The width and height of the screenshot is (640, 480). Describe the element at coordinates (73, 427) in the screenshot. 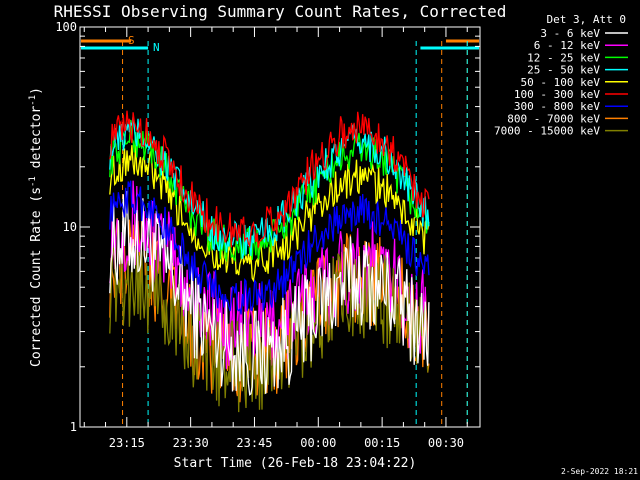

I see `y-tick-label: 1` at that location.